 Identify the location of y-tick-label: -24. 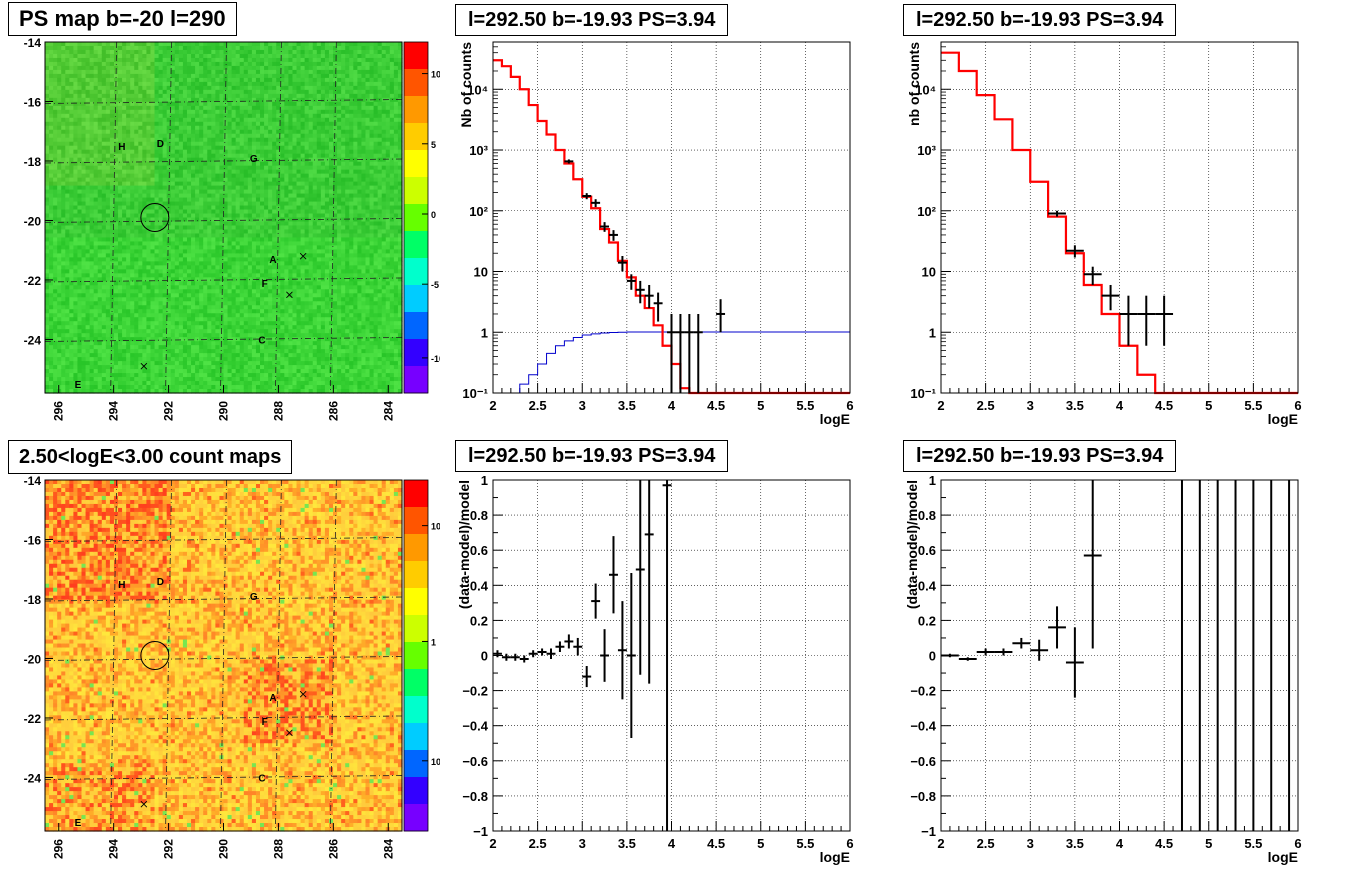
(33, 778).